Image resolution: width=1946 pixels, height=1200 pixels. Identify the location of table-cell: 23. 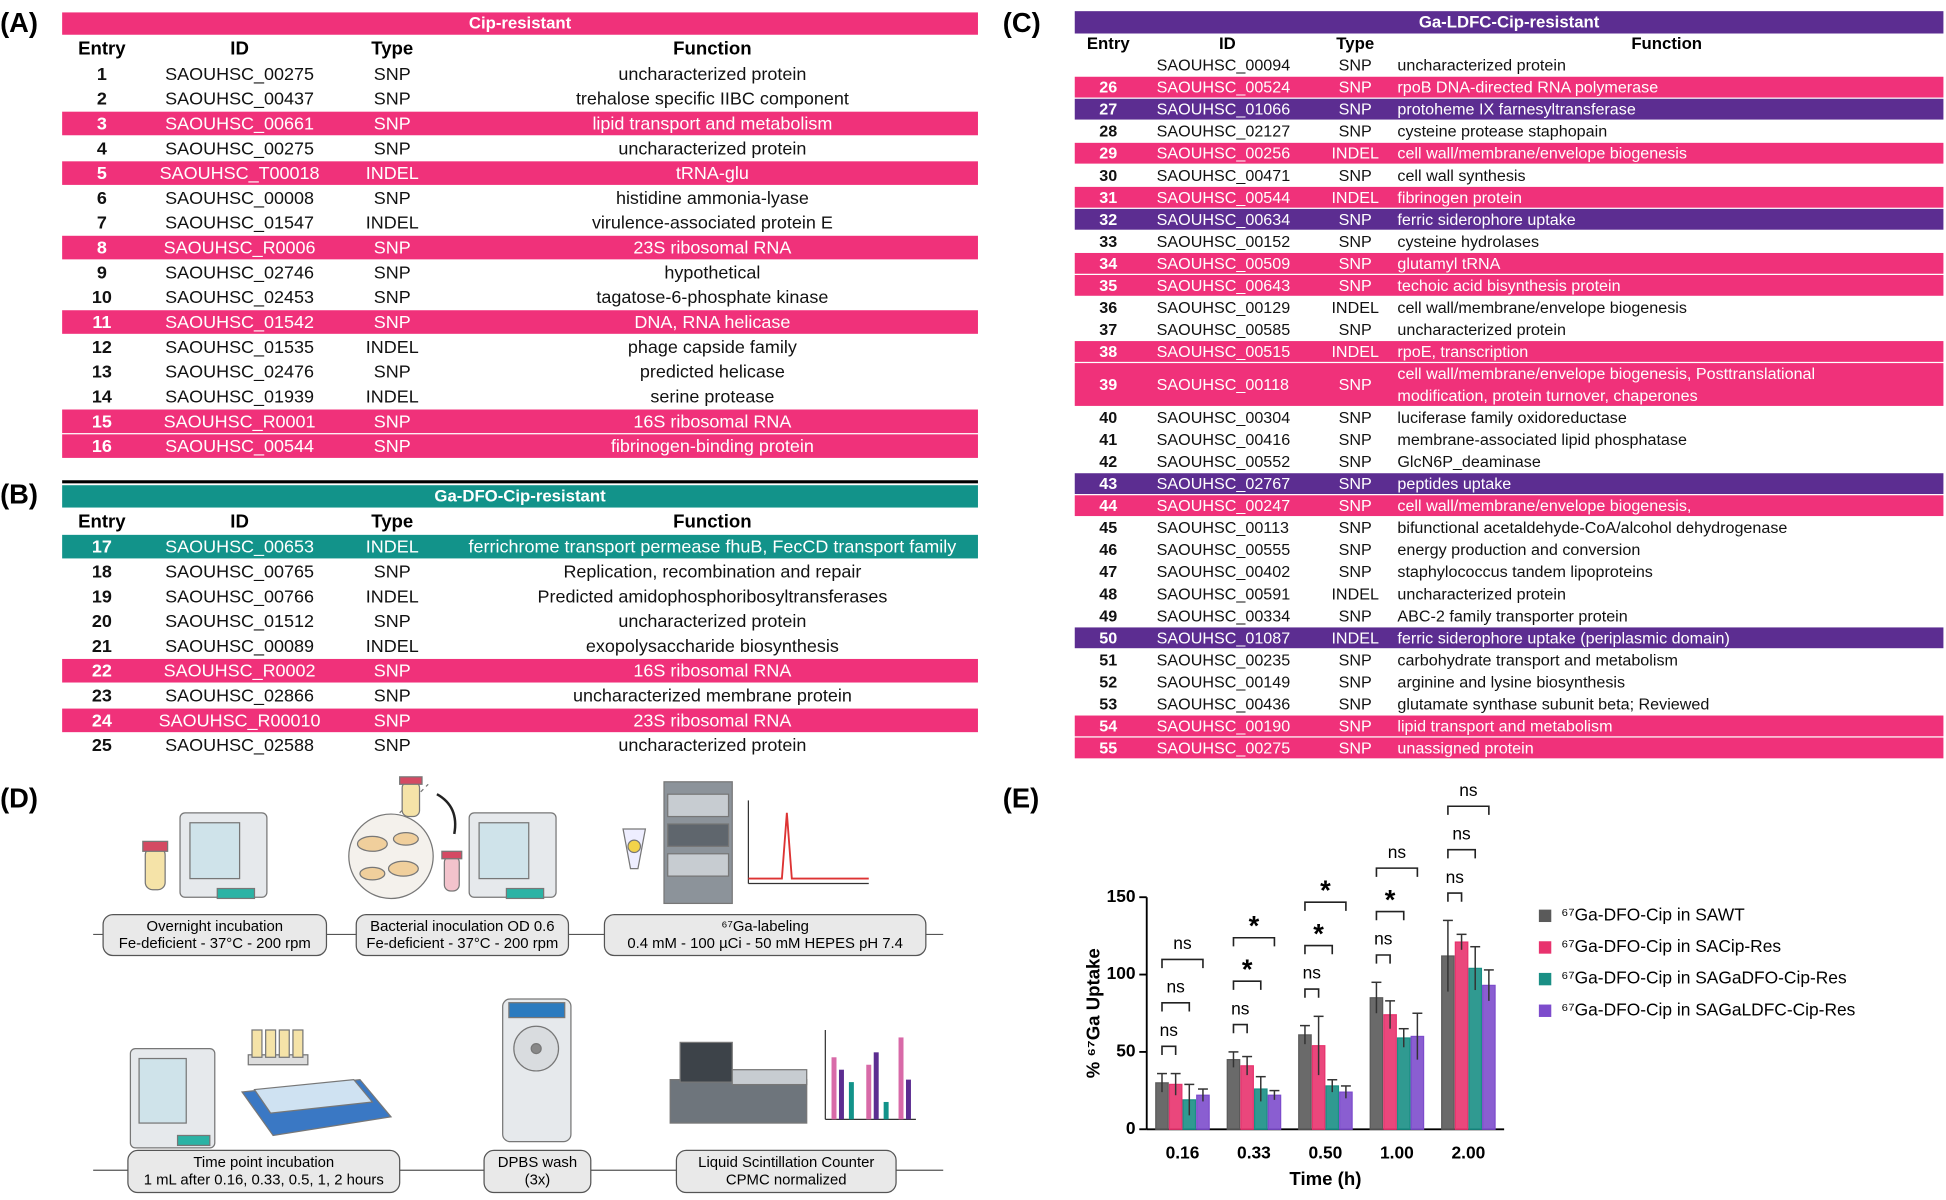
(102, 696).